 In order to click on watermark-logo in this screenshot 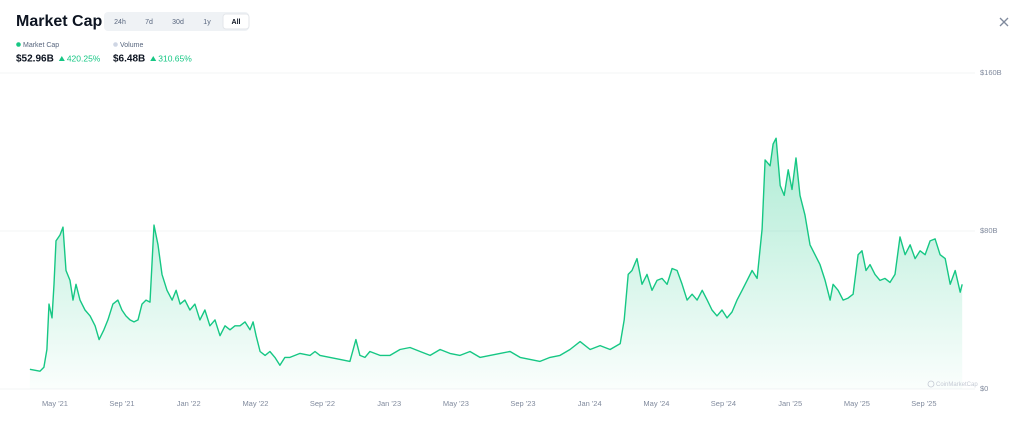, I will do `click(931, 384)`.